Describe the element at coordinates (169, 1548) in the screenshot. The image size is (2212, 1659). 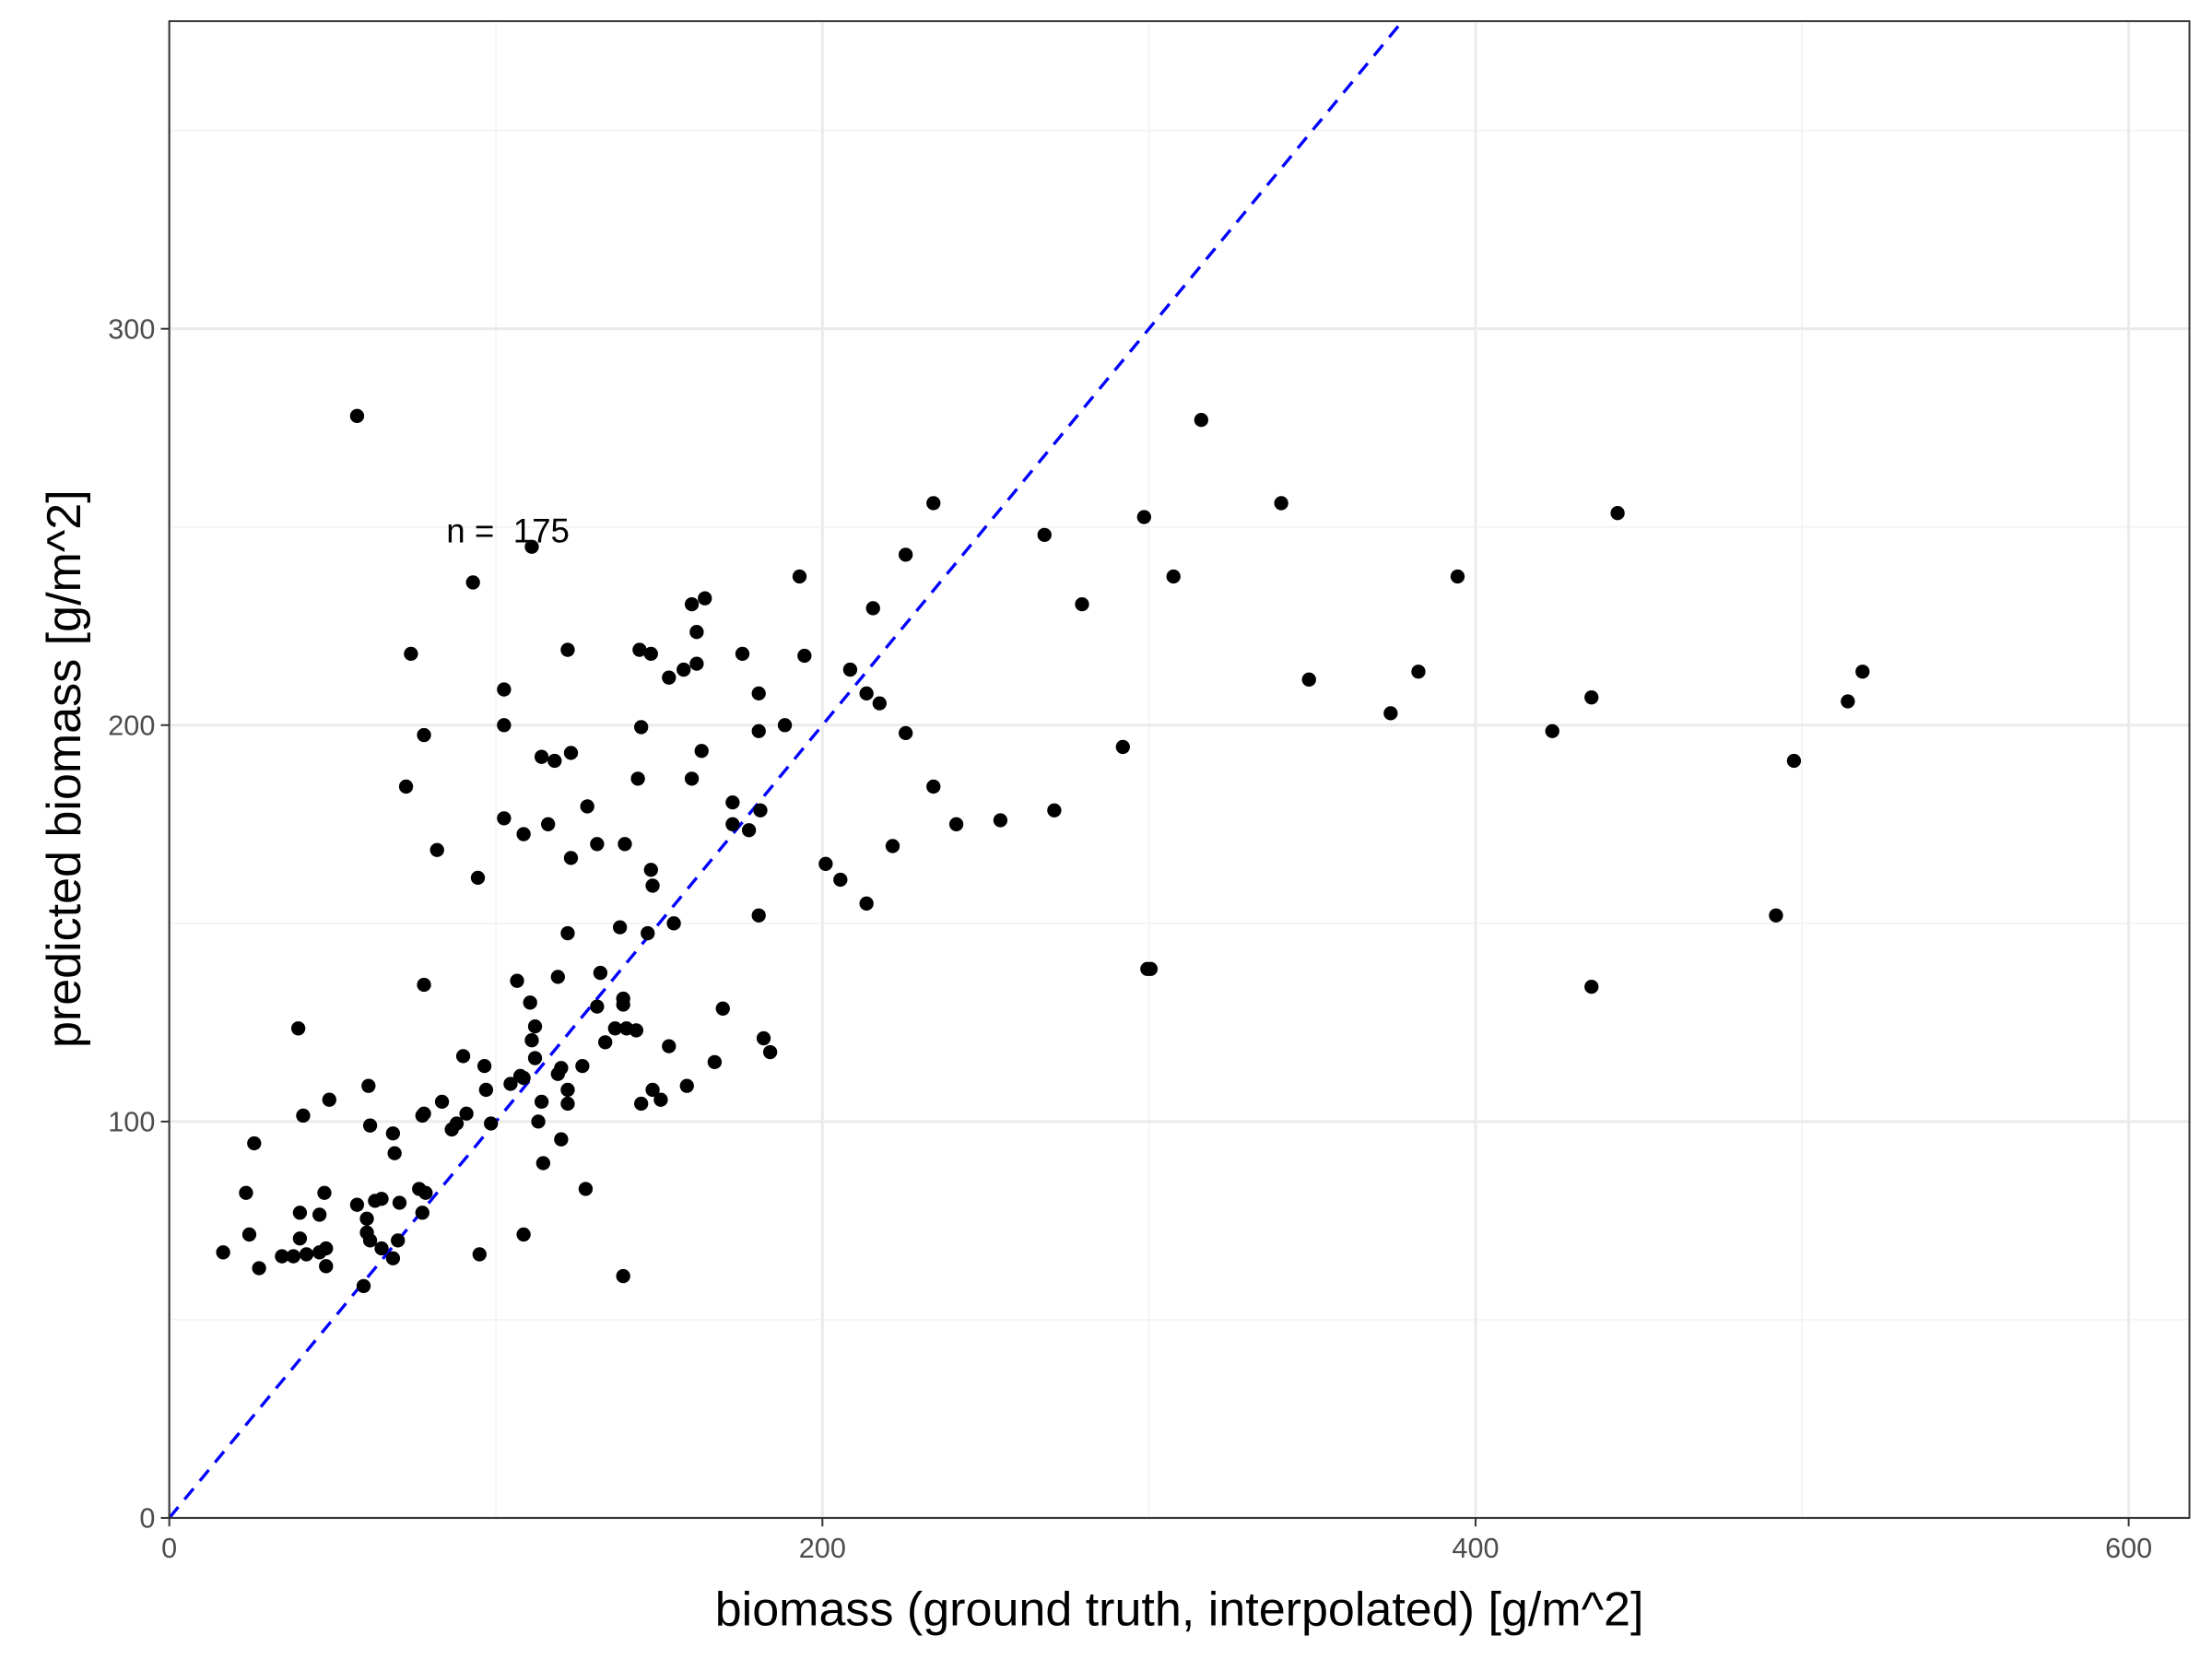
I see `x-tick-label: 0` at that location.